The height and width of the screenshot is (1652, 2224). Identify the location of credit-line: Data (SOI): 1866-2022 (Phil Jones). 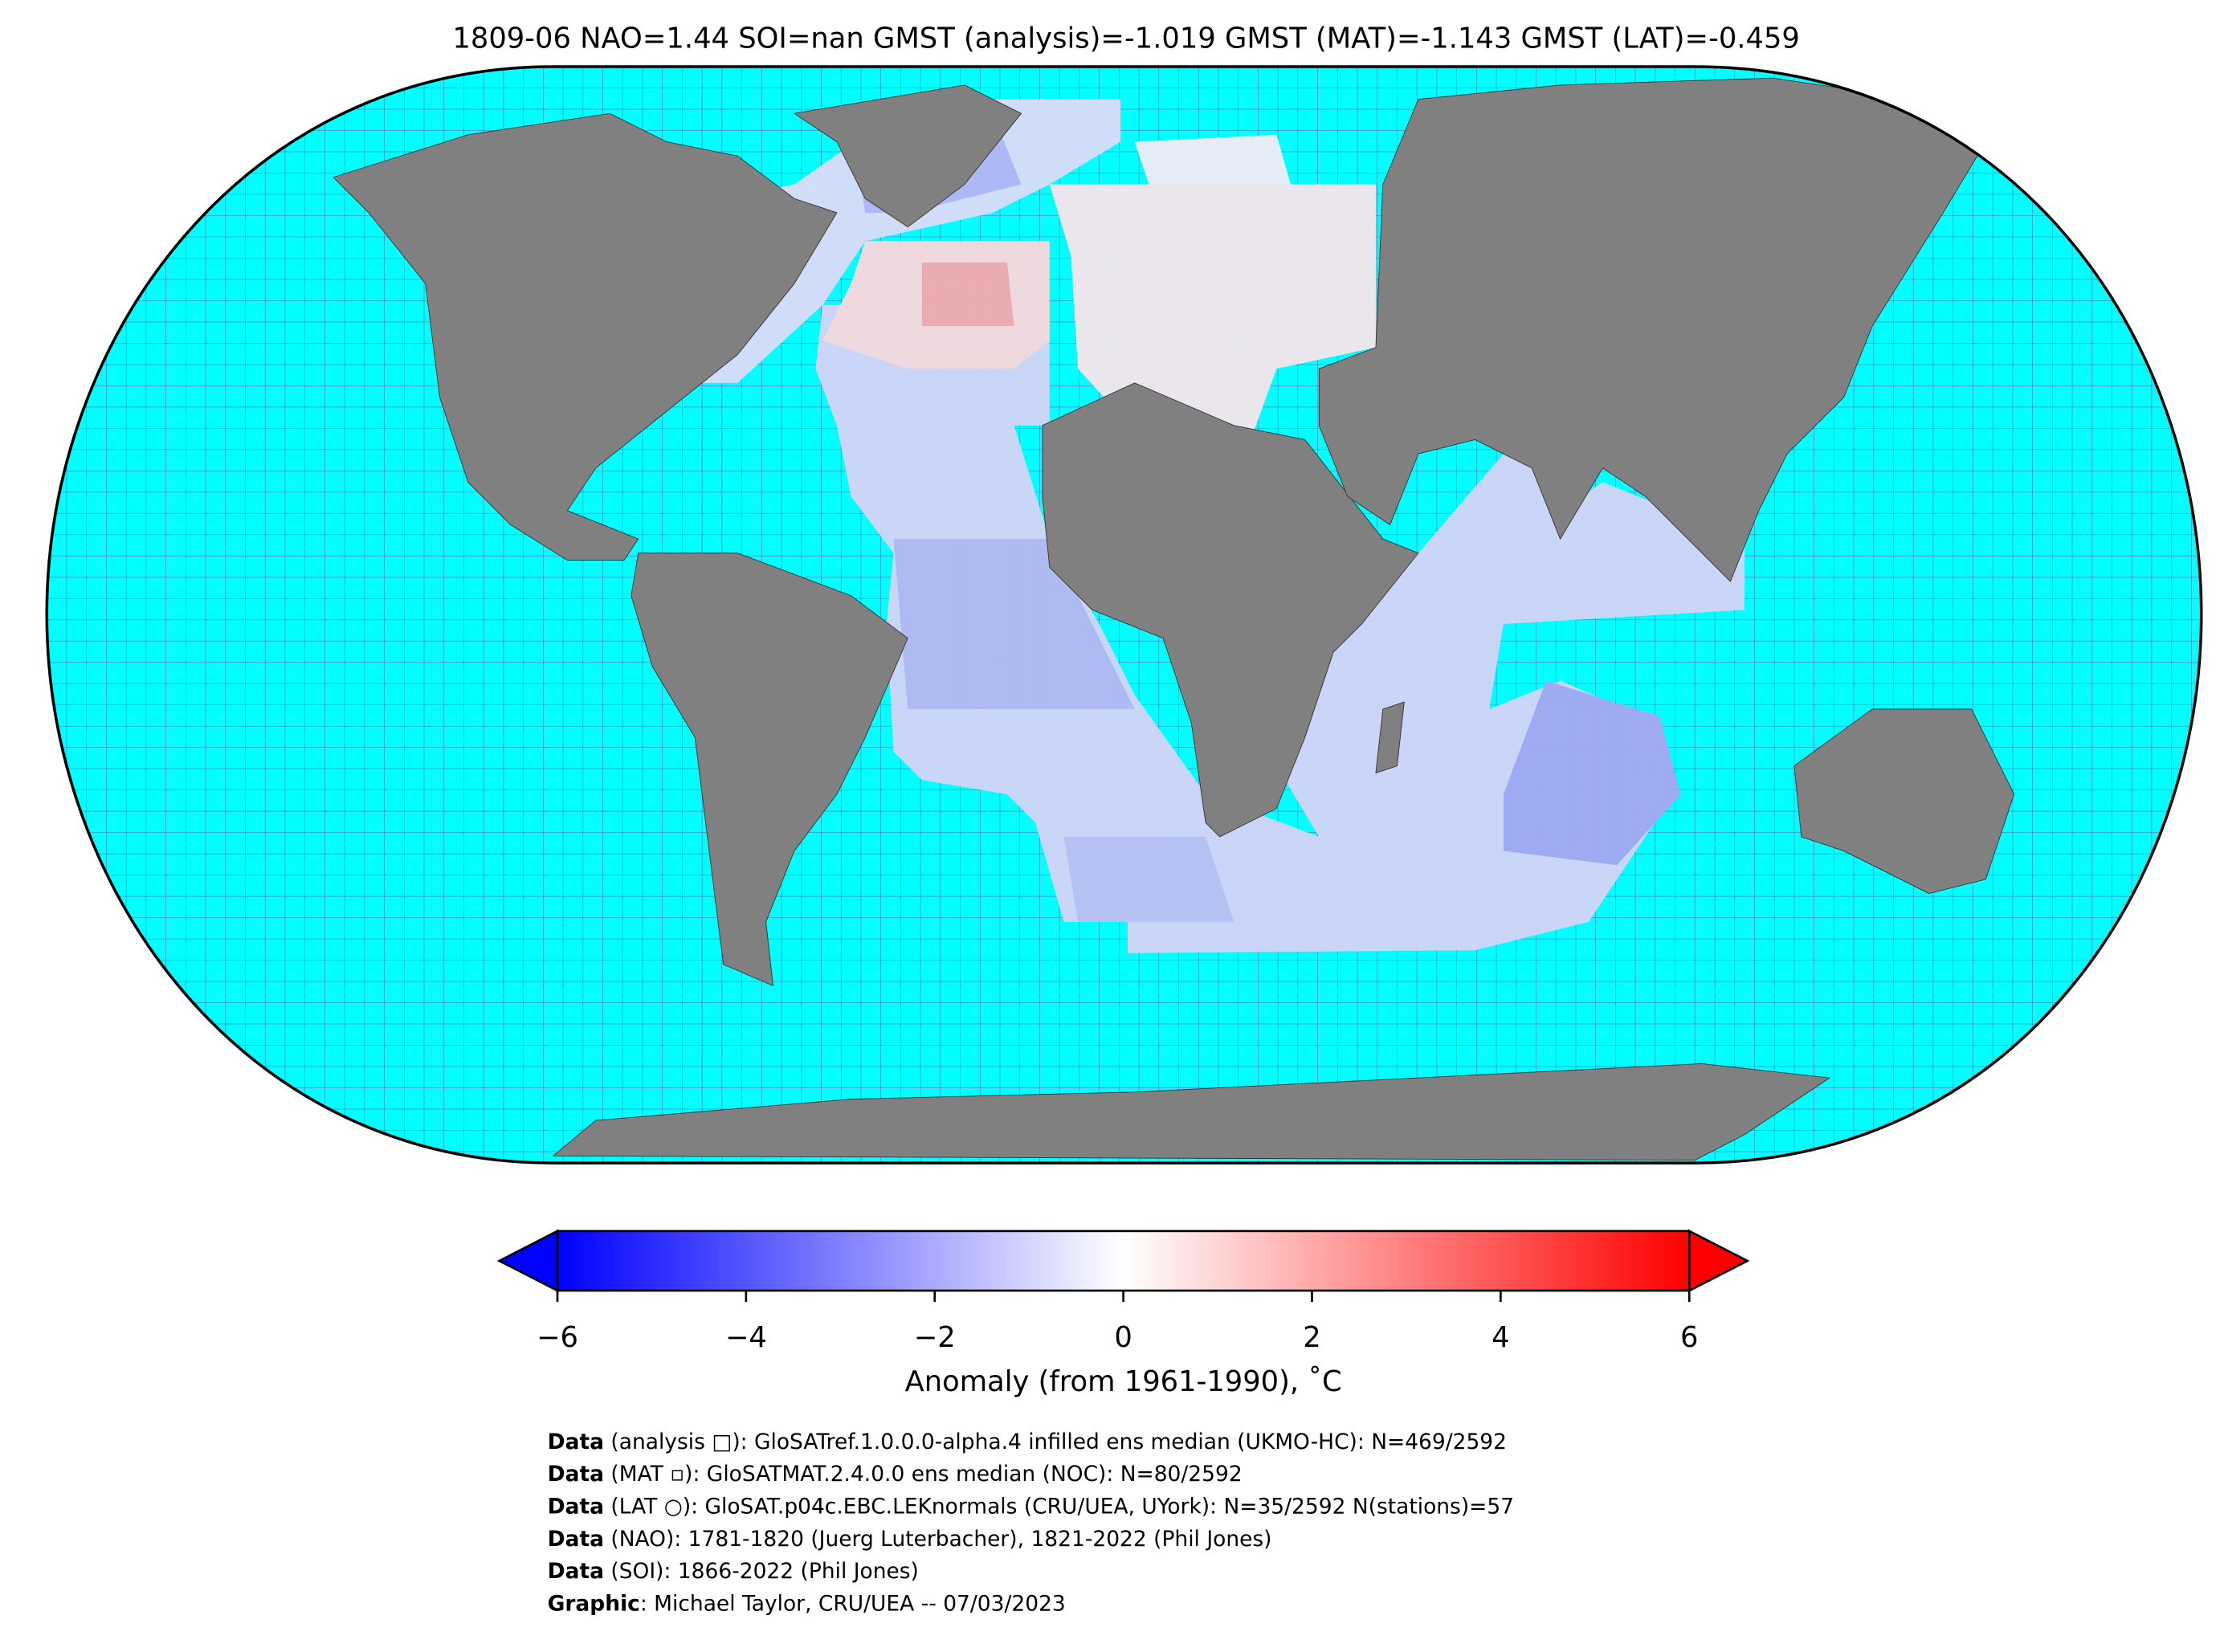
(733, 1571).